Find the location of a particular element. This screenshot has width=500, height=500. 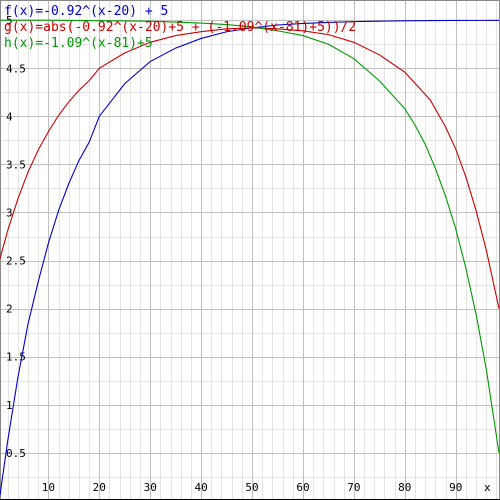

y-tick-label: 3.5 is located at coordinates (16, 164).